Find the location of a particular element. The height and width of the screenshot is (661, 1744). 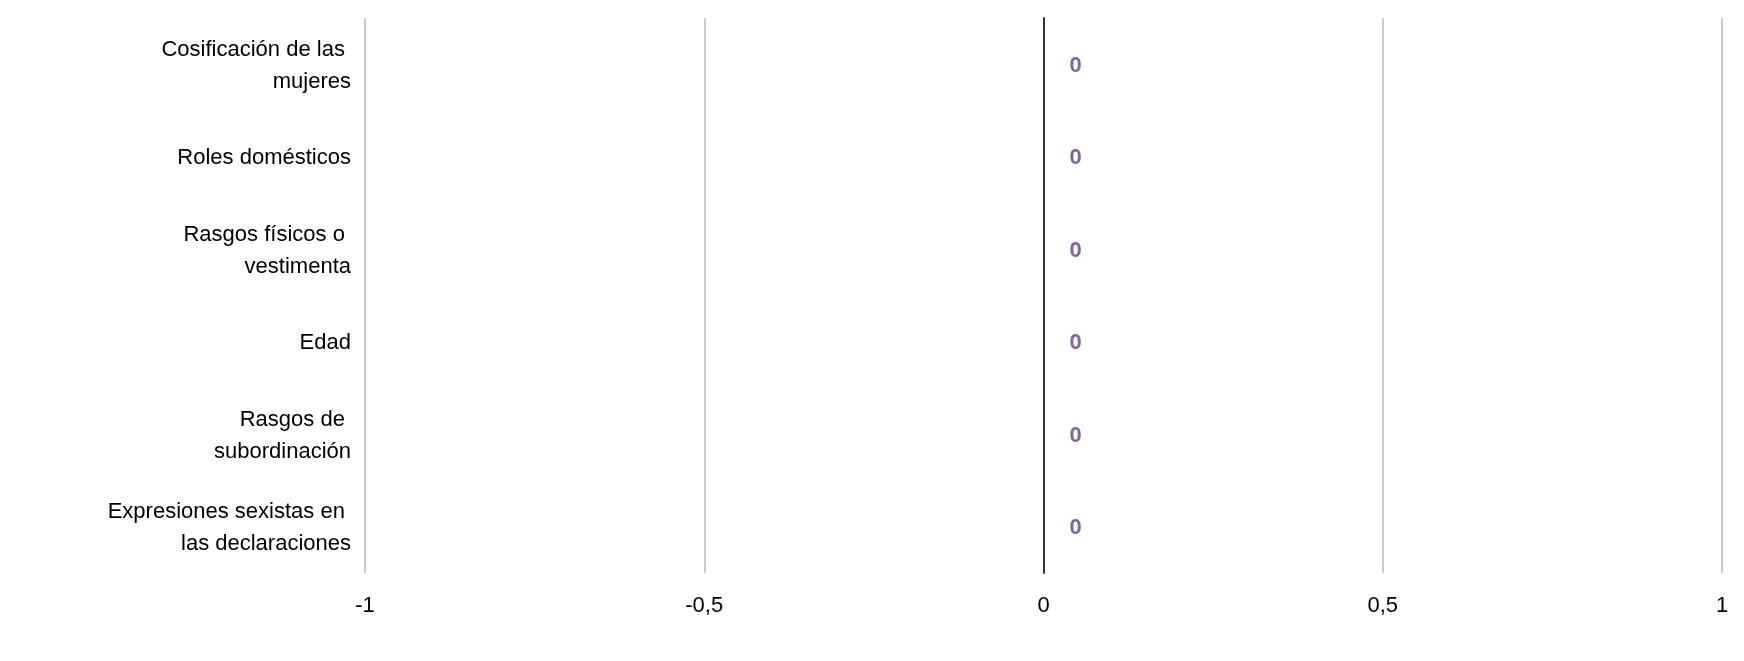

x-tick-label: 1 is located at coordinates (1722, 604).